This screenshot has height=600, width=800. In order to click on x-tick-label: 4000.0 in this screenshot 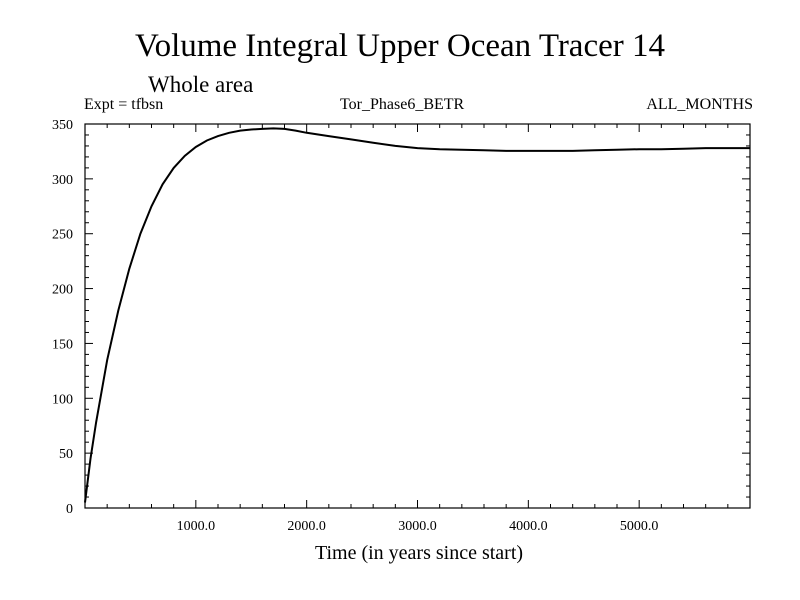, I will do `click(528, 526)`.